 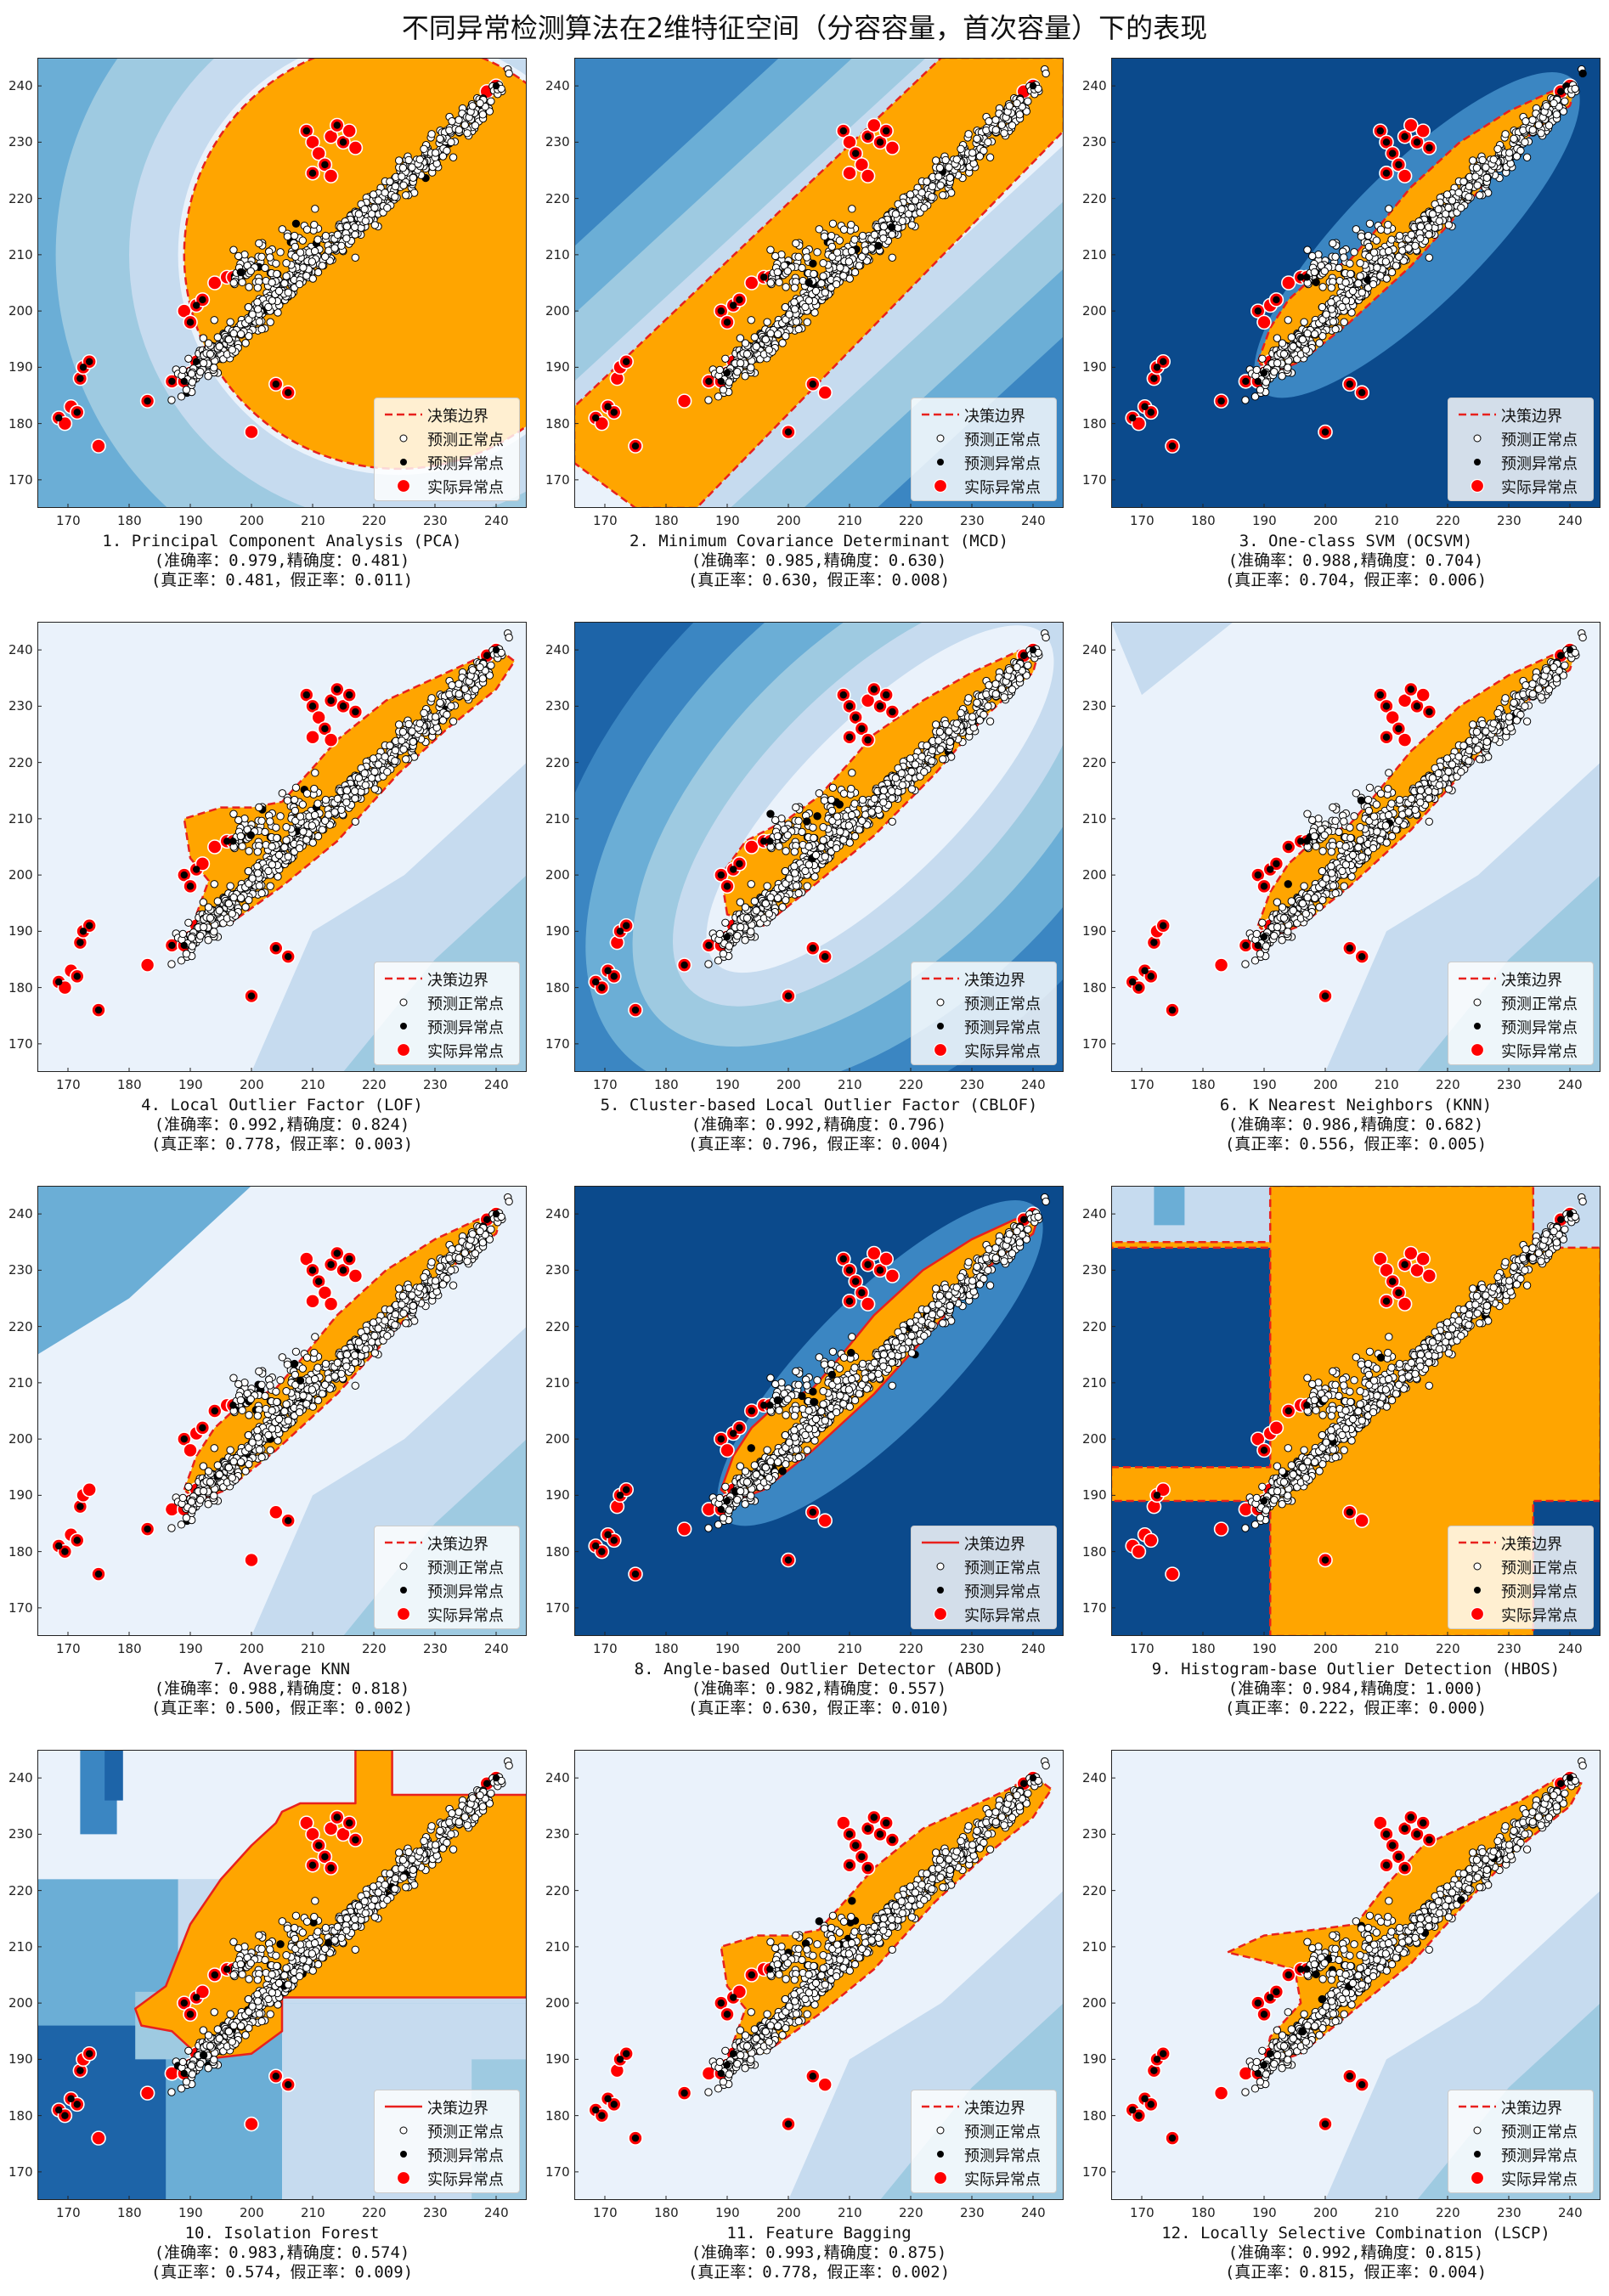 I want to click on y-tick-label: 170, so click(x=557, y=480).